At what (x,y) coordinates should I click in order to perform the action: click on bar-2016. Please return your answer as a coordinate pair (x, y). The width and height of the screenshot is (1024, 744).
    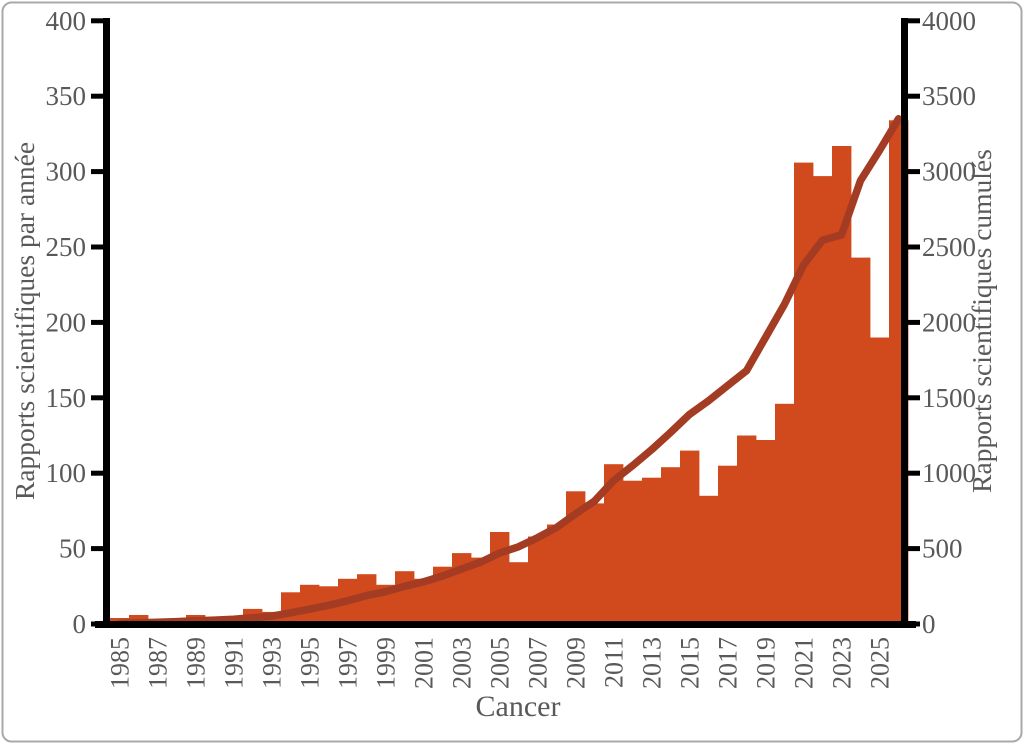
    Looking at the image, I should click on (709, 558).